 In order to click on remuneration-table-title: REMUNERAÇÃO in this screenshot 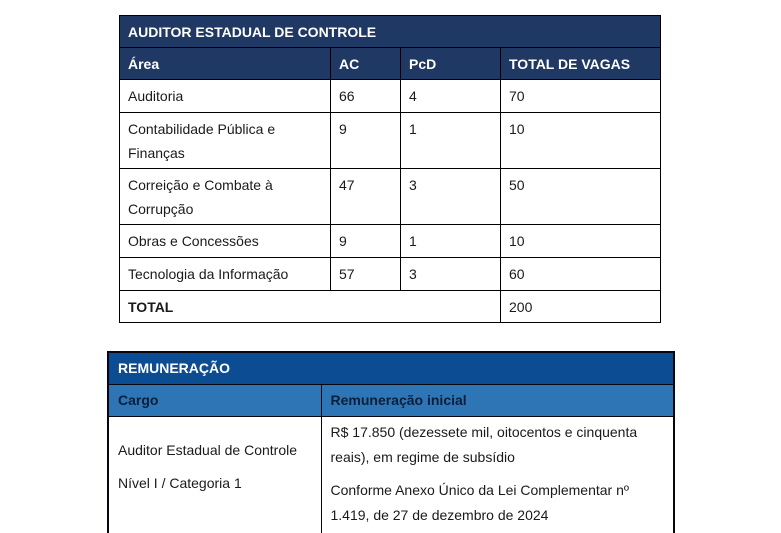, I will do `click(391, 368)`.